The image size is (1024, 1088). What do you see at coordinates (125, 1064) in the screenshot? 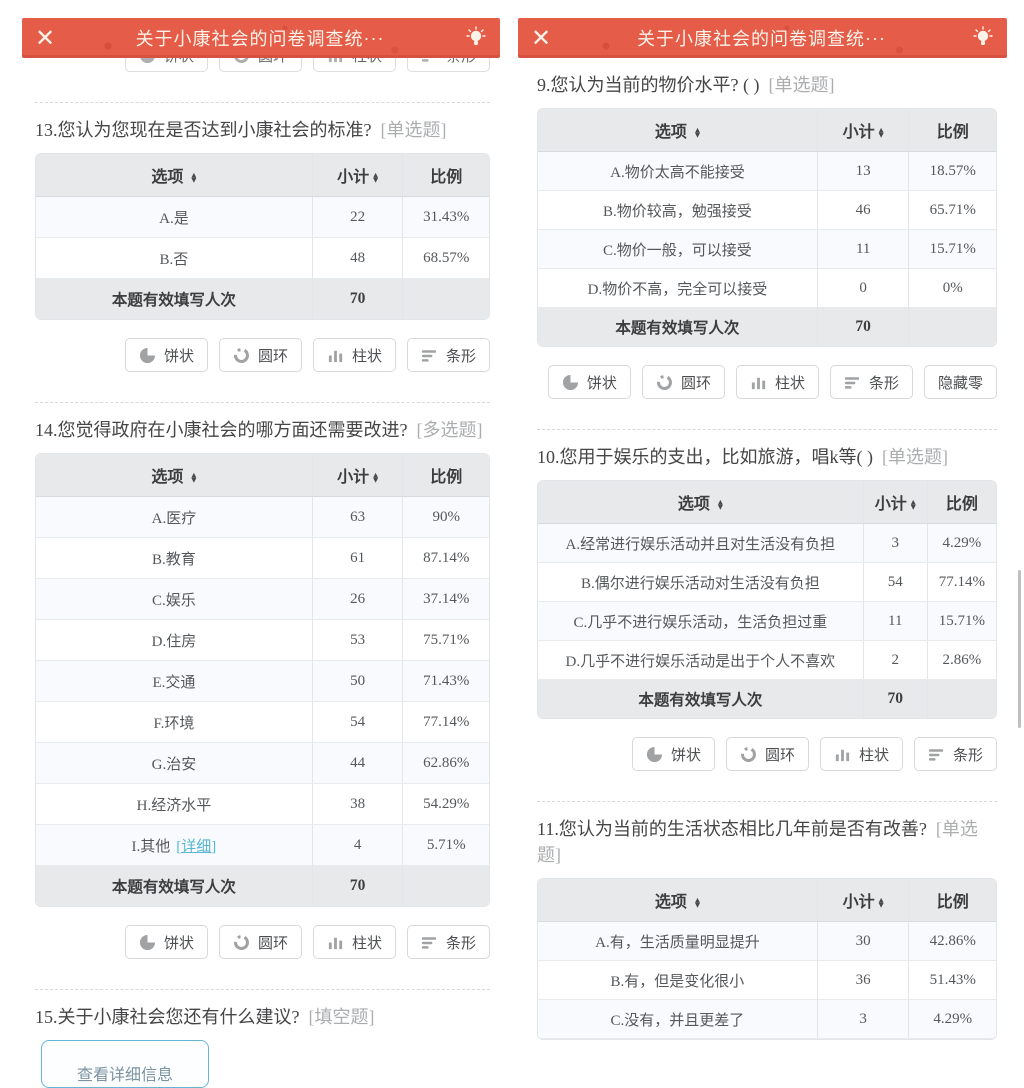
I see `view-detail-button: 查看详细信息` at bounding box center [125, 1064].